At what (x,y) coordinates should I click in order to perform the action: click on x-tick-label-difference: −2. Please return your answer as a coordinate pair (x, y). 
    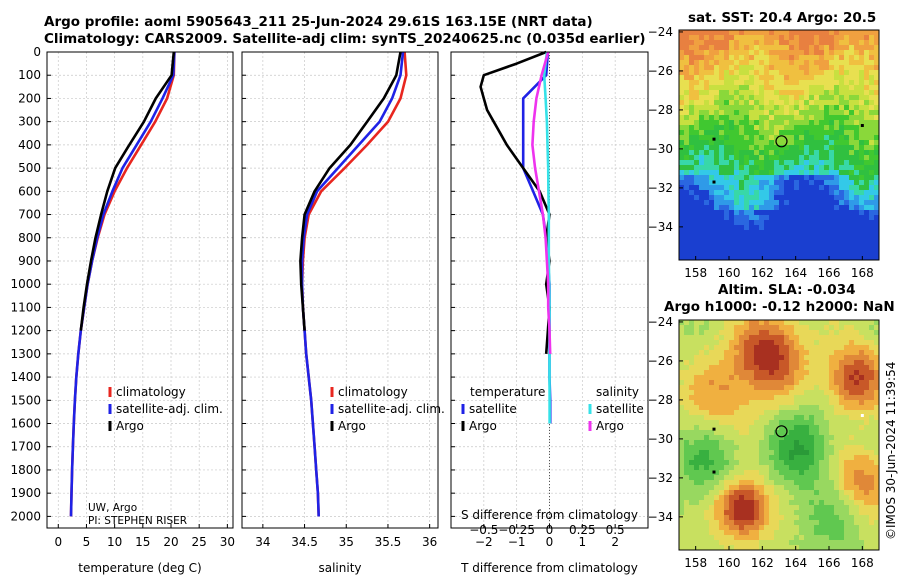
    Looking at the image, I should click on (484, 542).